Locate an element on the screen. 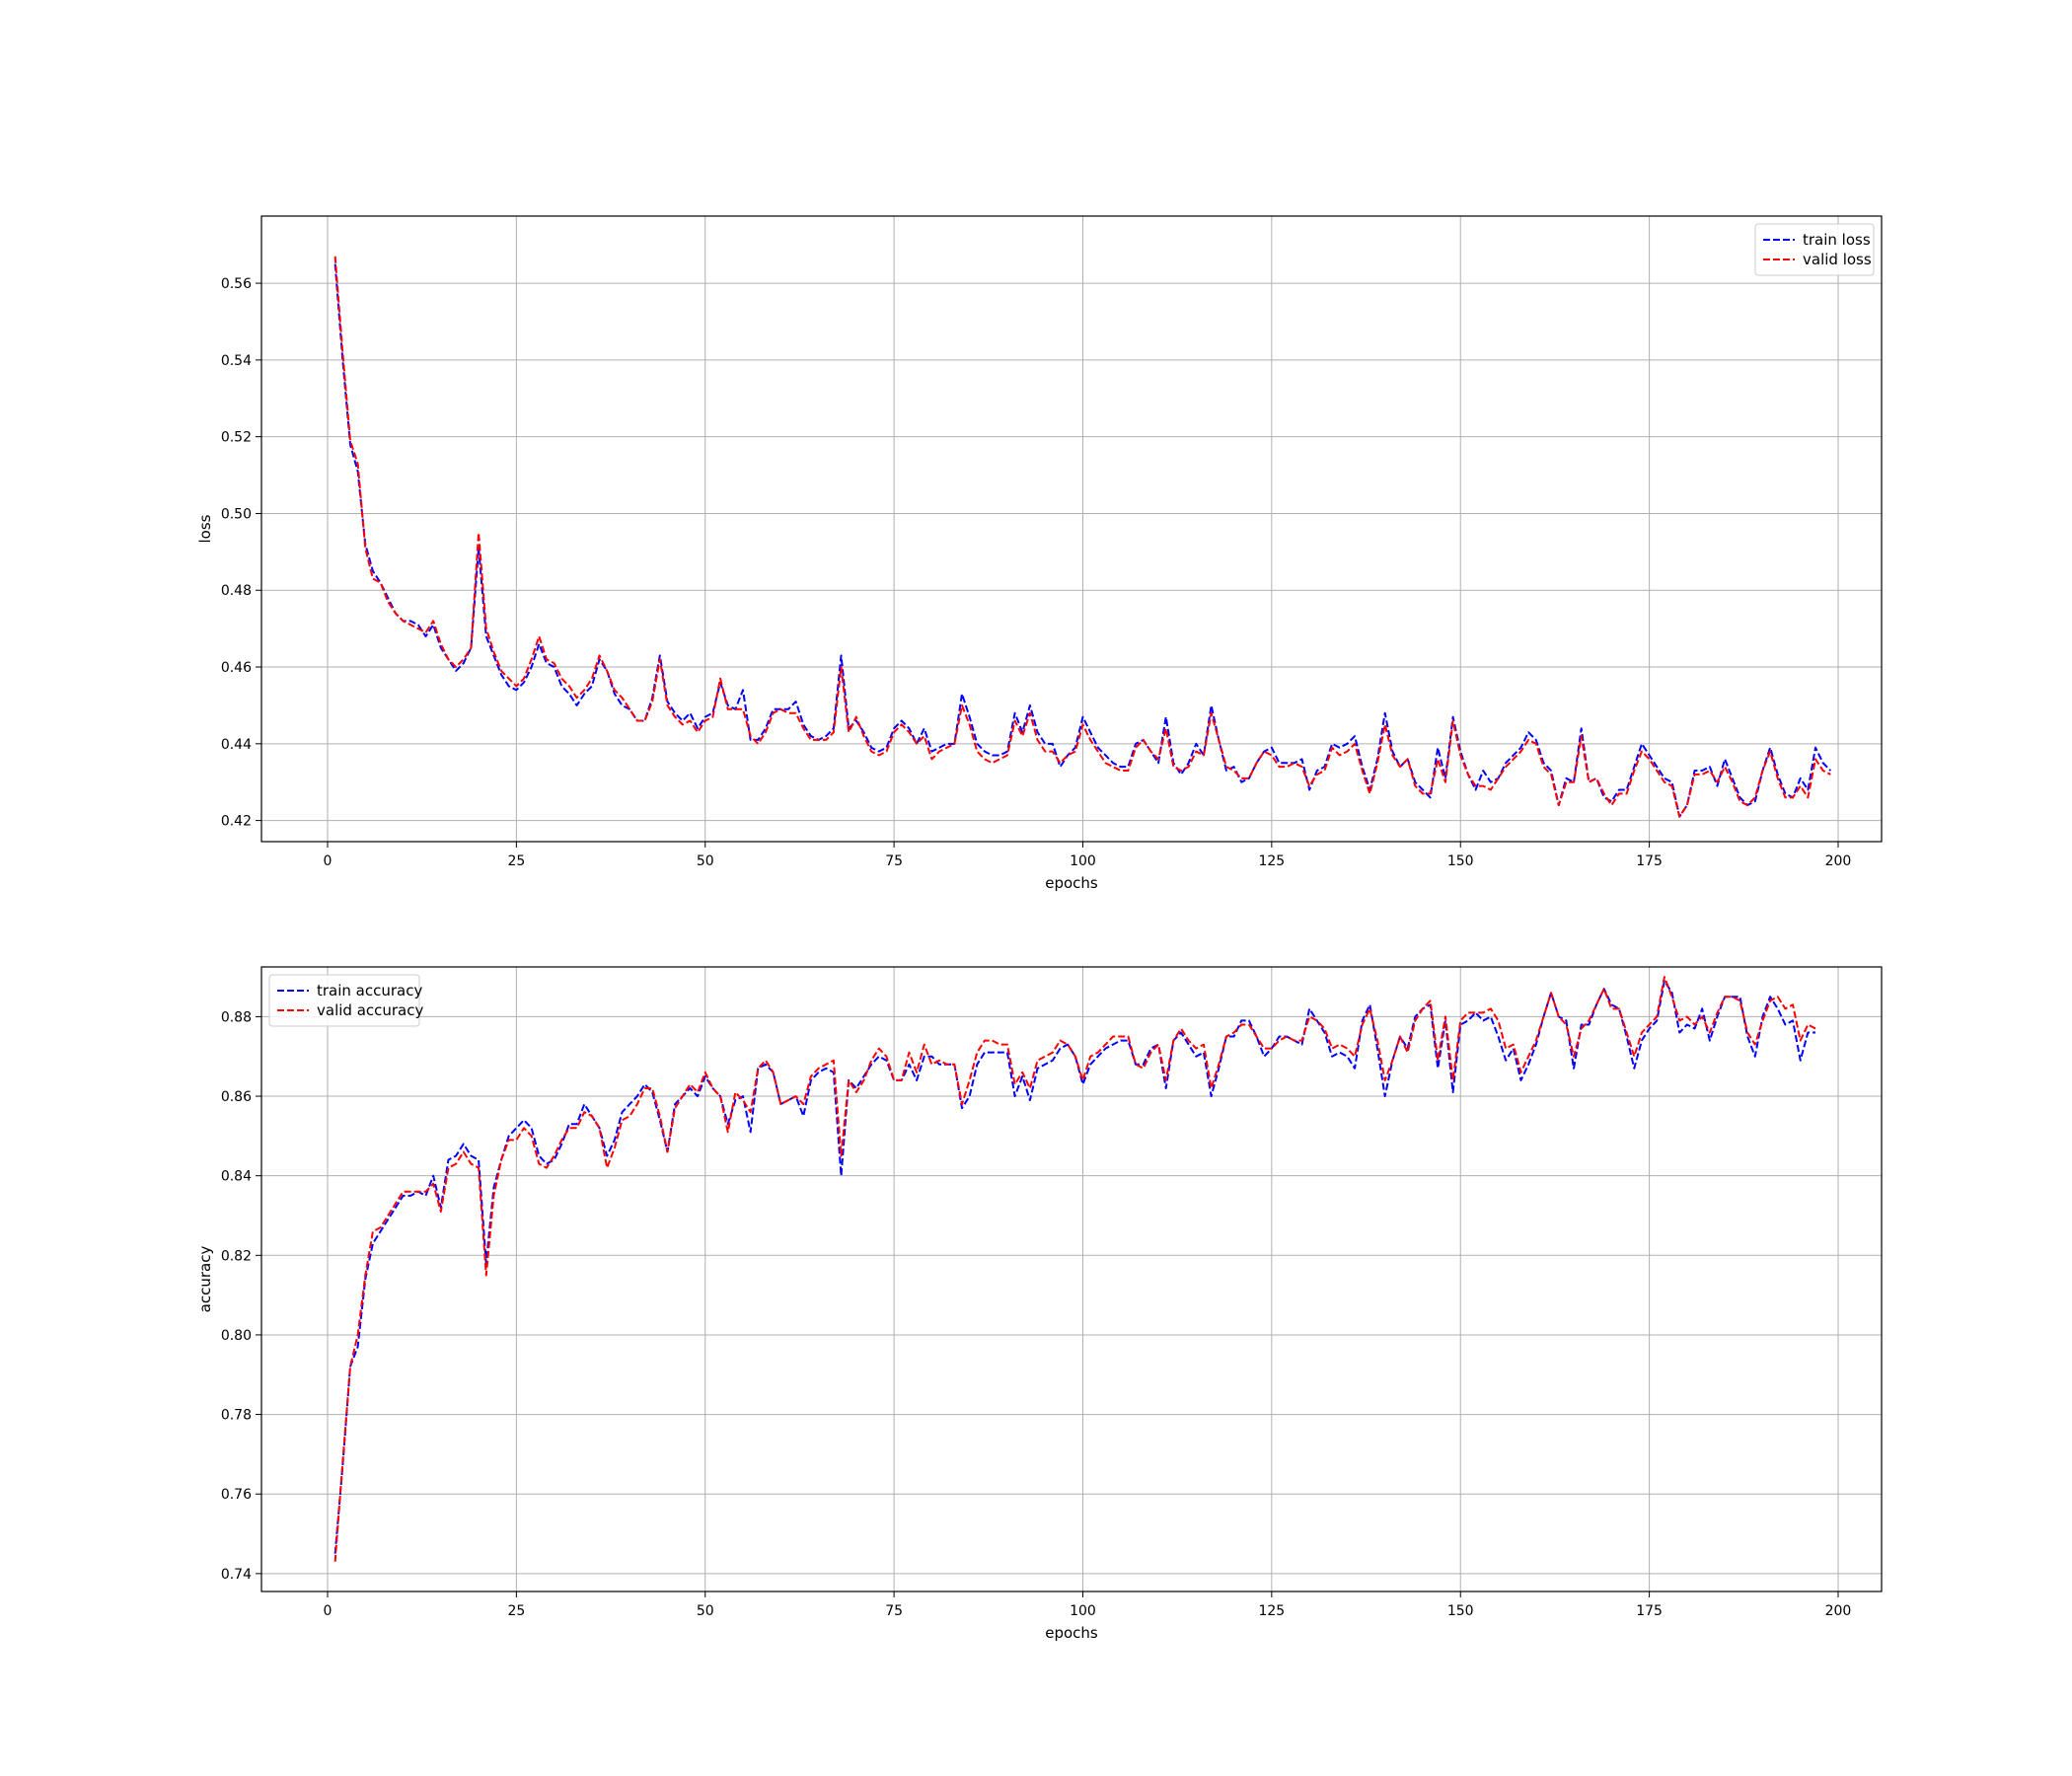 Image resolution: width=2072 pixels, height=1776 pixels. accuracy-x-axis-label: epochs is located at coordinates (1071, 1633).